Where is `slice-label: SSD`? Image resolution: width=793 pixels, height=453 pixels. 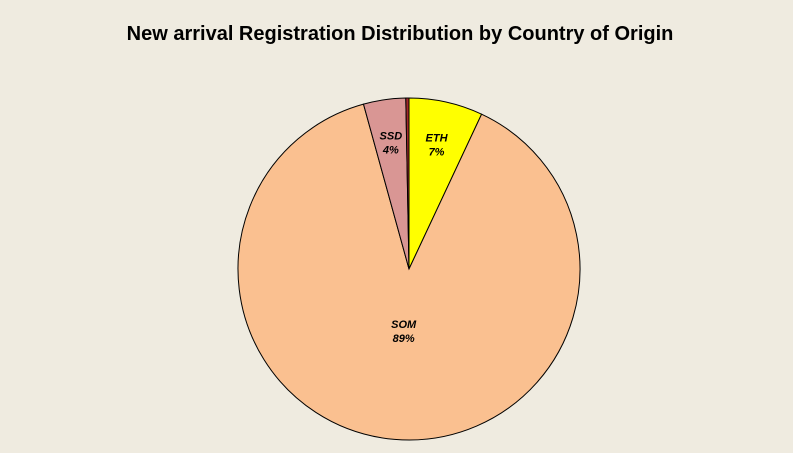 slice-label: SSD is located at coordinates (391, 137).